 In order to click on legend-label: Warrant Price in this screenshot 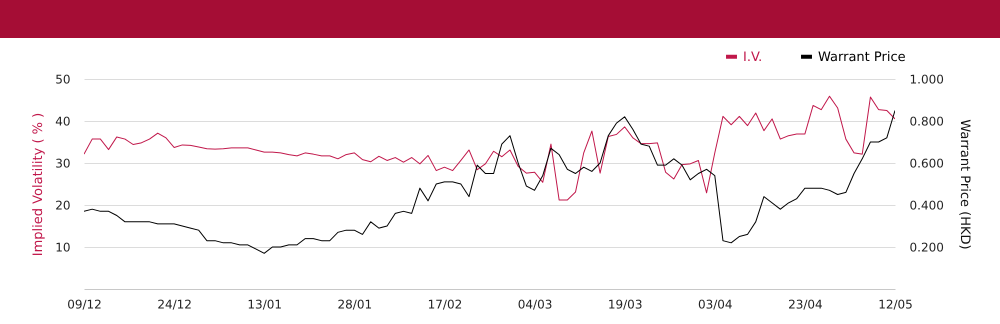, I will do `click(862, 57)`.